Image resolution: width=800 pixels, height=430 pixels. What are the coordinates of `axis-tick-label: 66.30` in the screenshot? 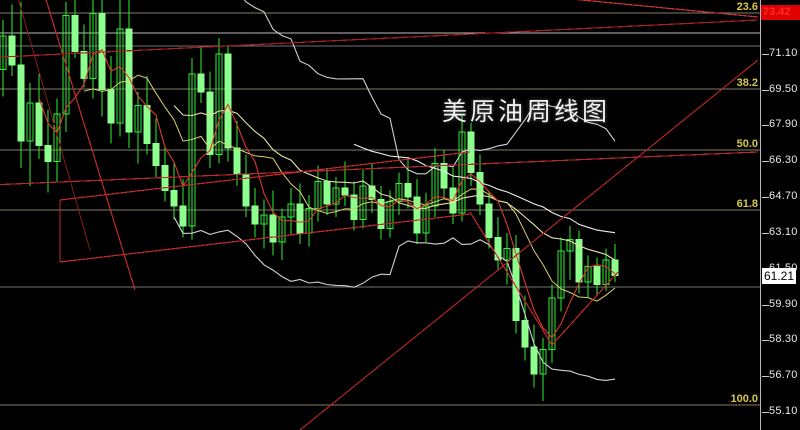 It's located at (783, 160).